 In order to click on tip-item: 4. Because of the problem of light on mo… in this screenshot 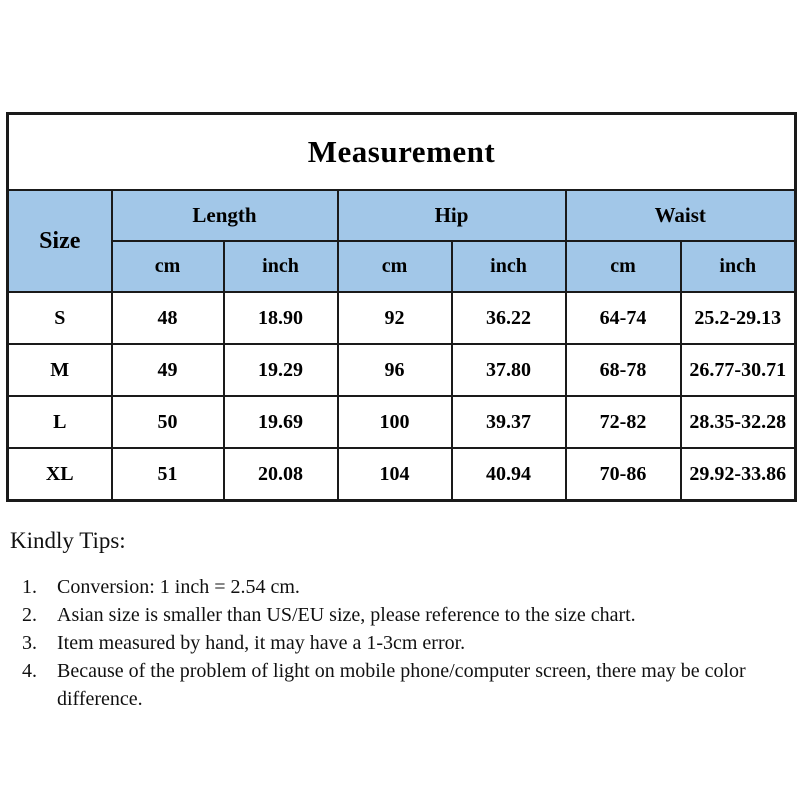, I will do `click(401, 685)`.